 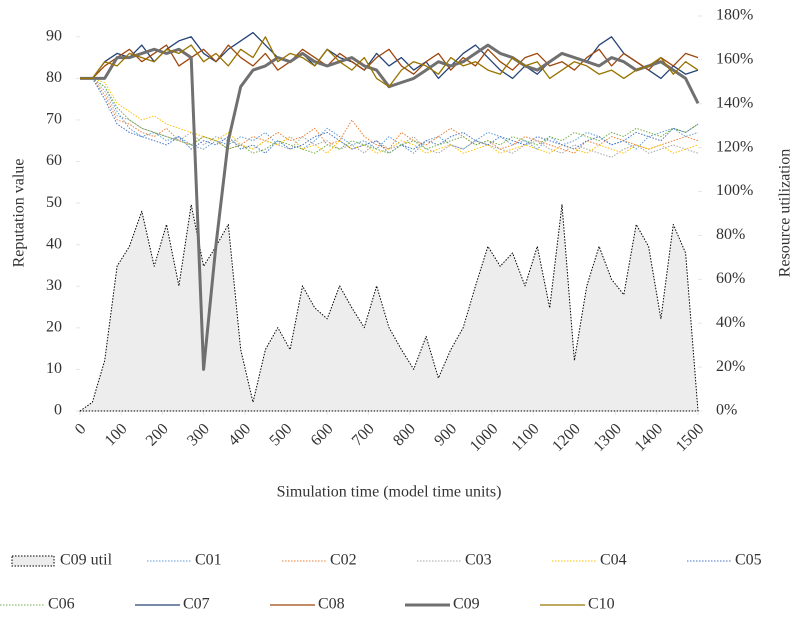 What do you see at coordinates (649, 437) in the screenshot?
I see `x-tick-label: 1400` at bounding box center [649, 437].